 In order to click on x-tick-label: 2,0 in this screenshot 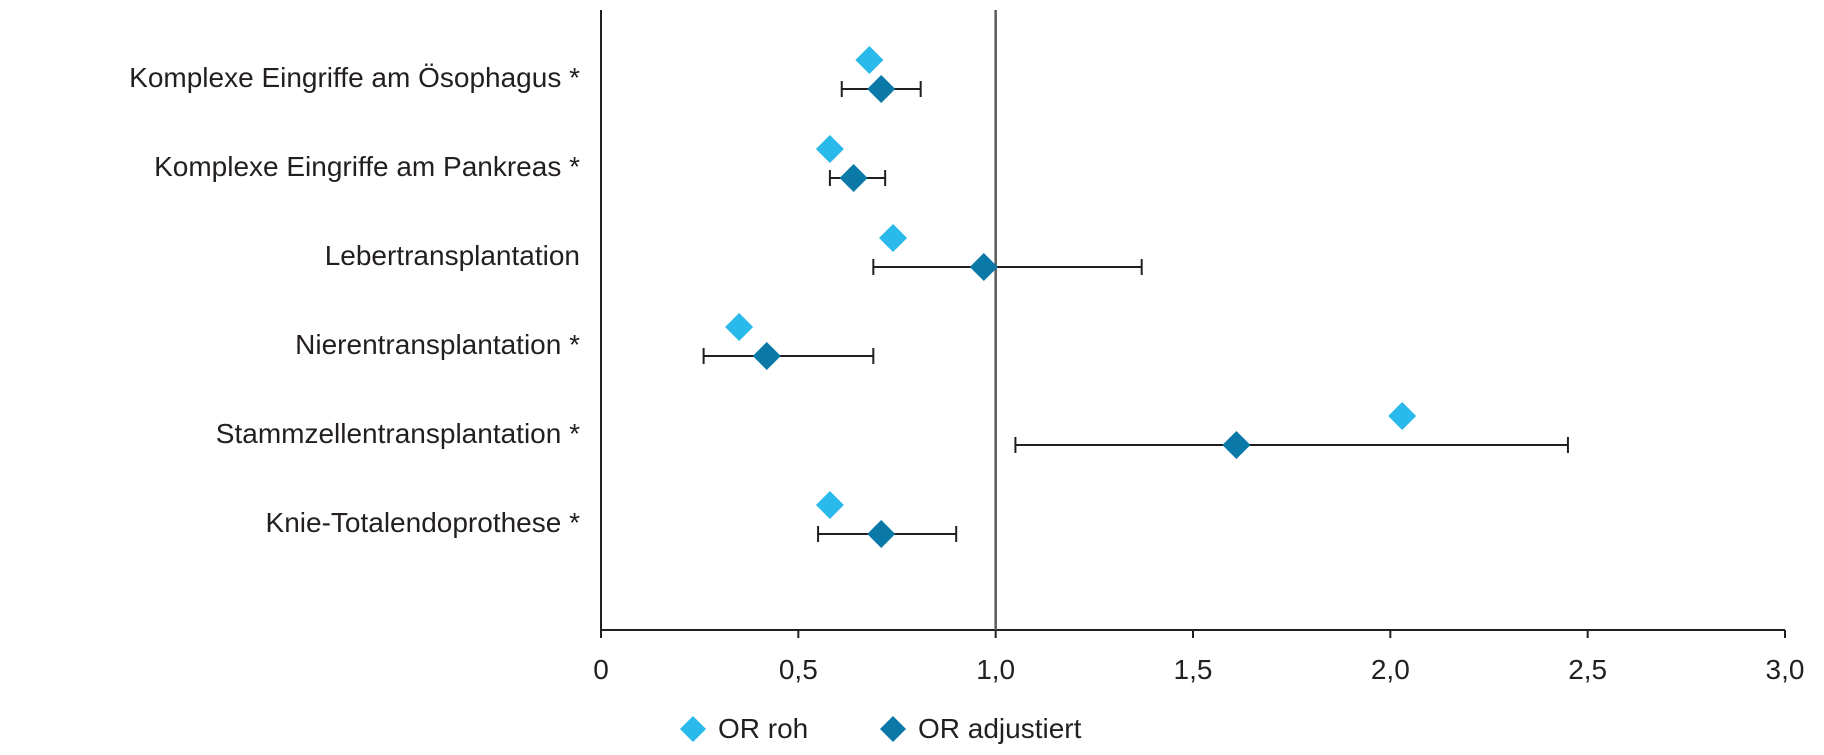, I will do `click(1390, 669)`.